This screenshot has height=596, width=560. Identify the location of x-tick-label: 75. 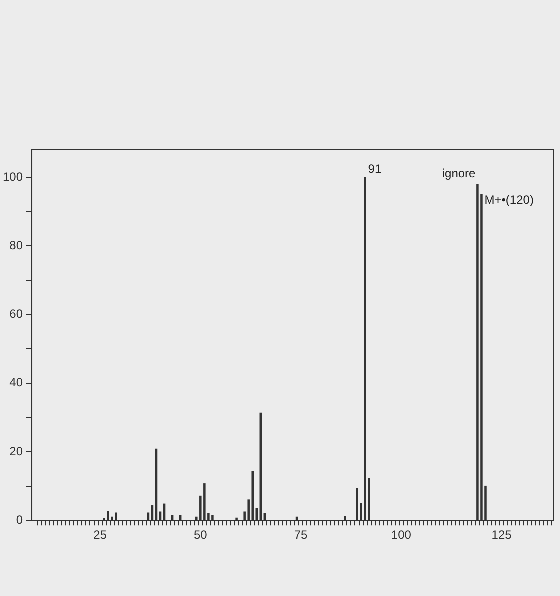
(301, 535).